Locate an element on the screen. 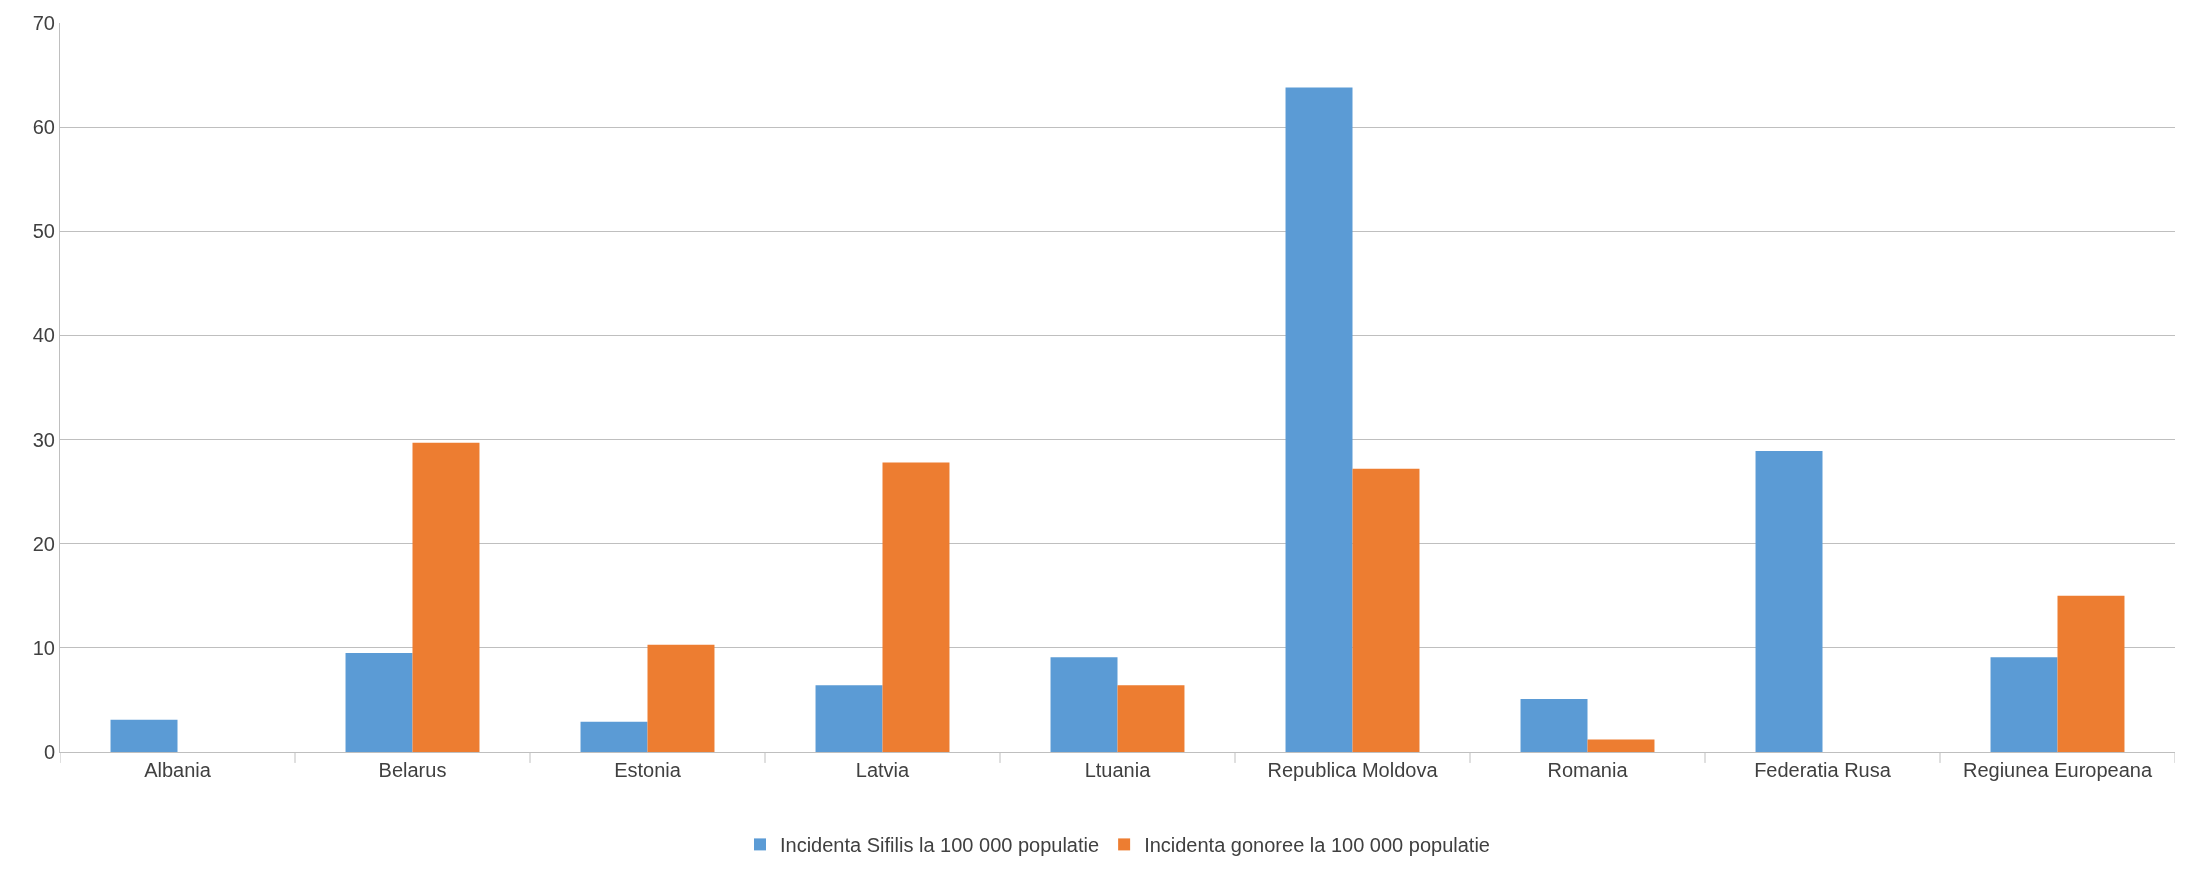 The height and width of the screenshot is (876, 2195). y-tick-label: 20 is located at coordinates (43, 543).